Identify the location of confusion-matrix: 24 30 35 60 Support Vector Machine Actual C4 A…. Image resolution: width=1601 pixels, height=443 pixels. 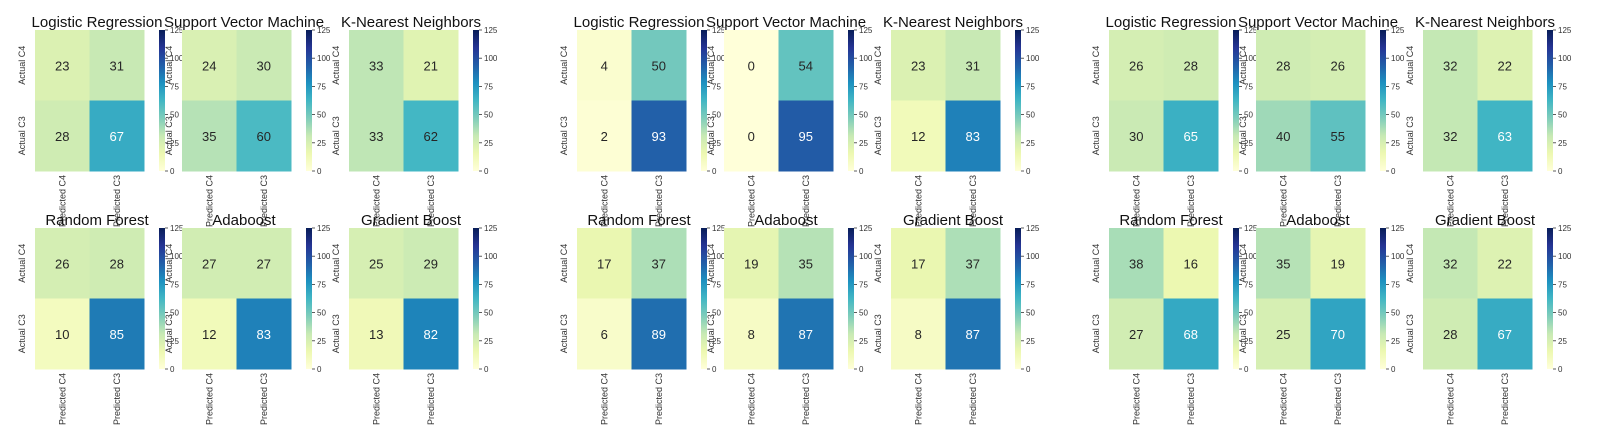
(247, 120).